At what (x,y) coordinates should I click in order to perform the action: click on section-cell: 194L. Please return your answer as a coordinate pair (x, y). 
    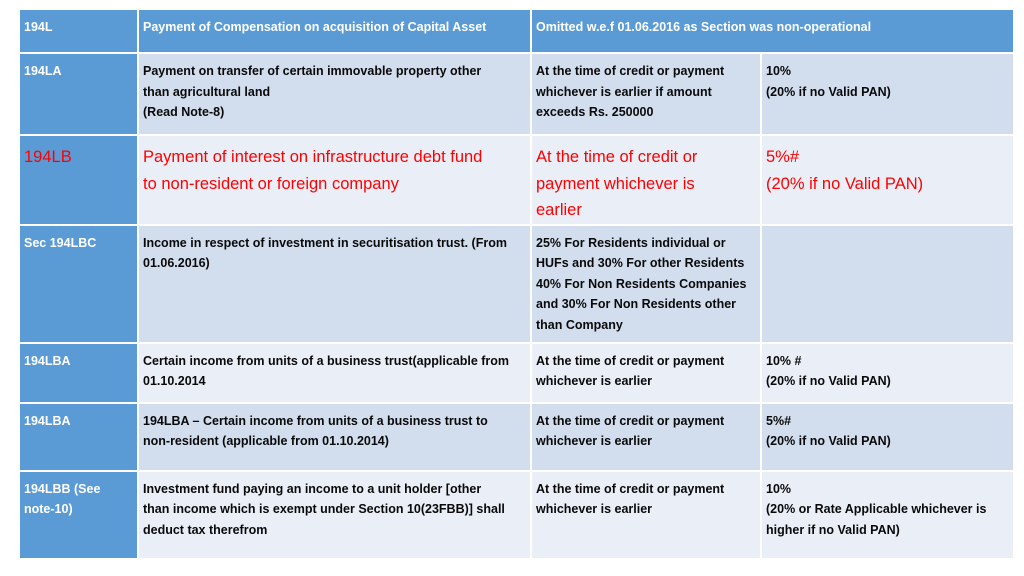
    Looking at the image, I should click on (78, 31).